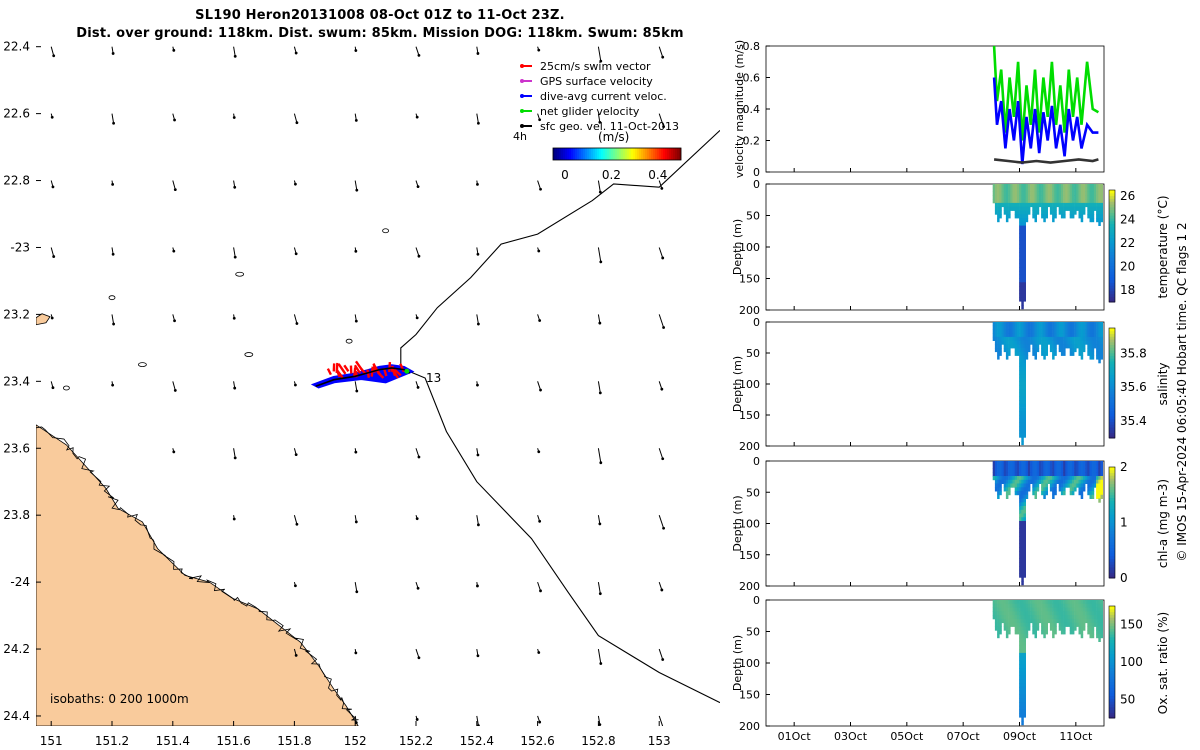 The height and width of the screenshot is (750, 1200). I want to click on y-tick-label: 22.8, so click(16, 181).